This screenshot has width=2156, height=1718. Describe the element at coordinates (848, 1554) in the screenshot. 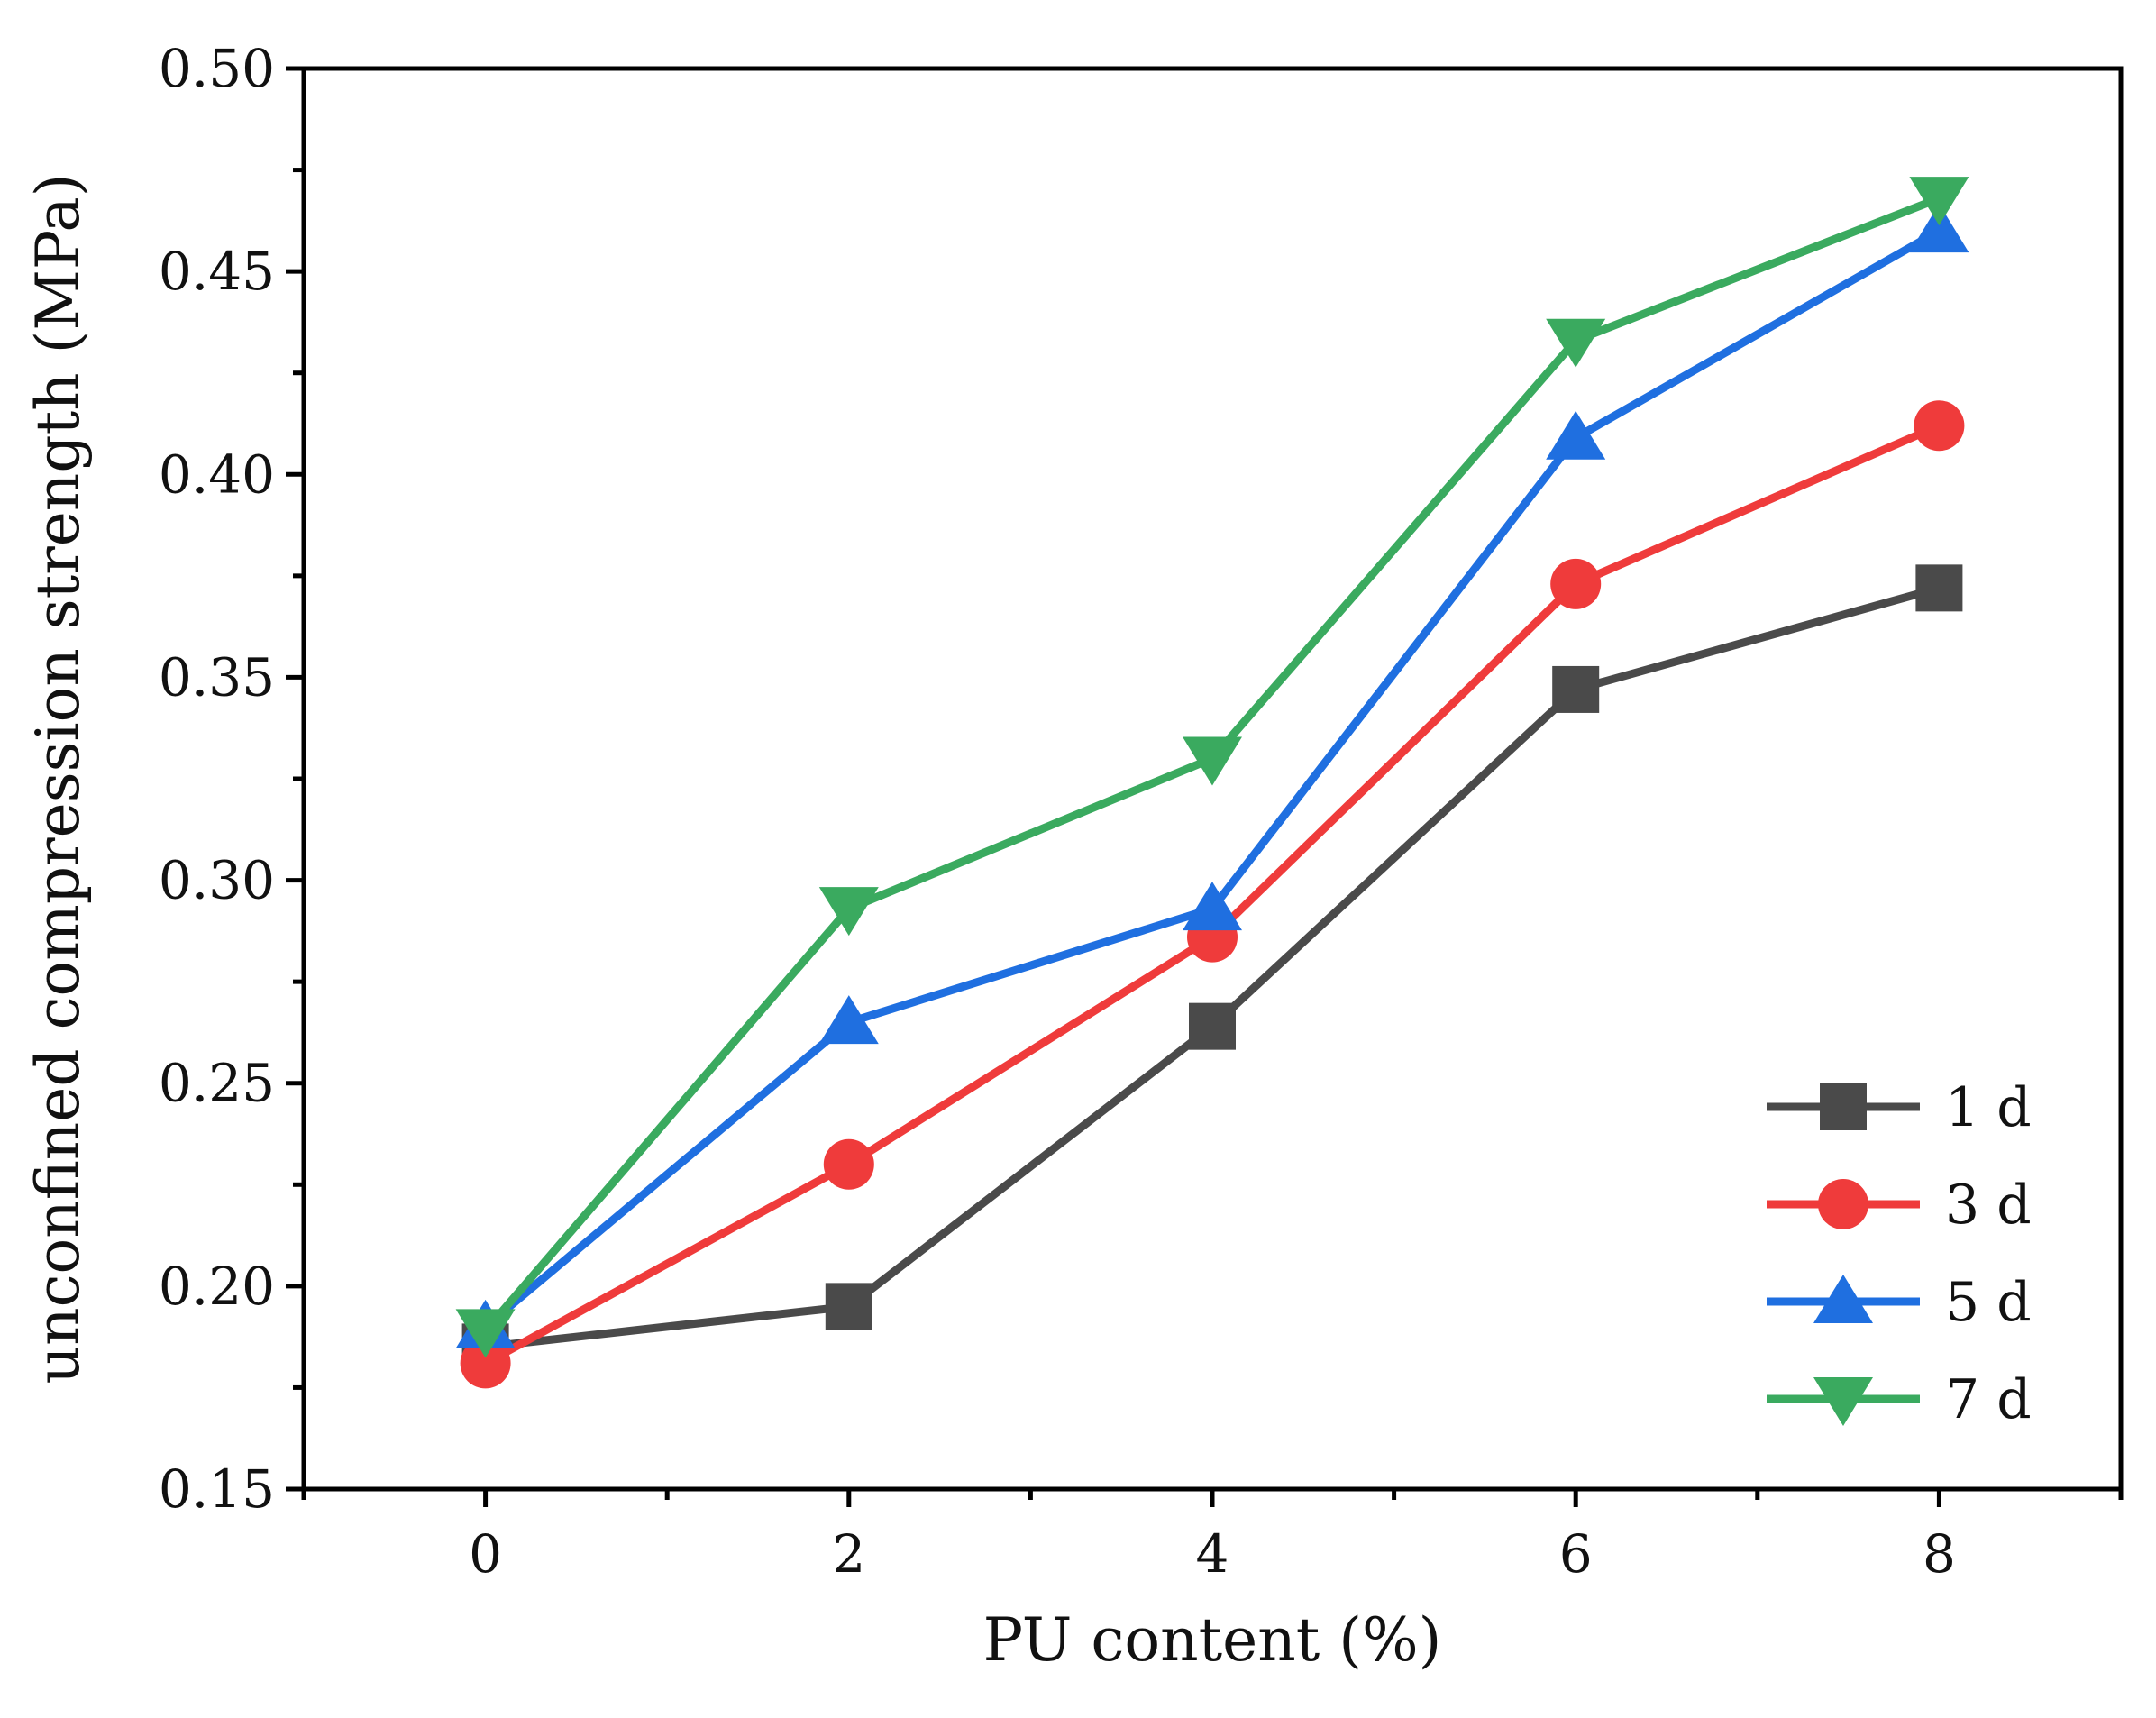

I see `x-tick-label: 2` at that location.